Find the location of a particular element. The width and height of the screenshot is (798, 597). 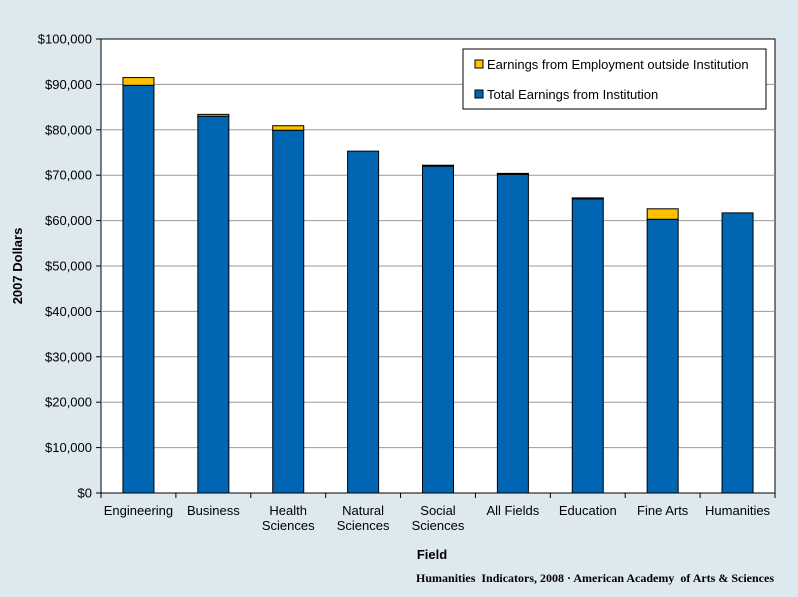

y-tick-label: $60,000 is located at coordinates (68, 220).